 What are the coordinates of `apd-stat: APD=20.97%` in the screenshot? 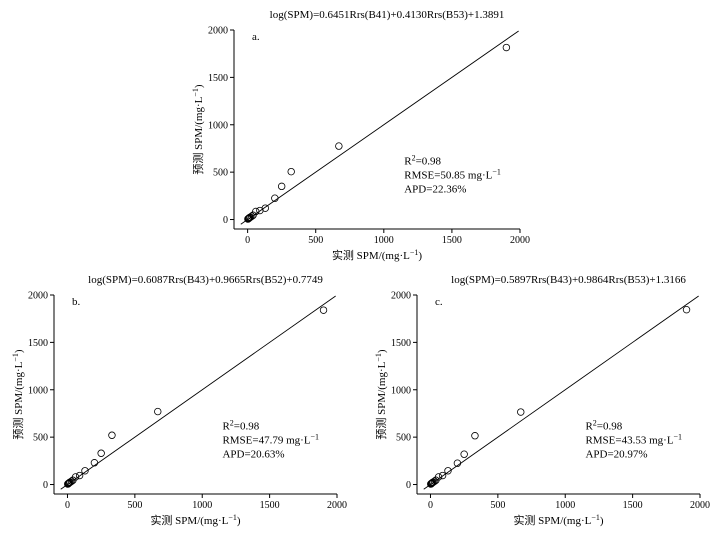 It's located at (616, 455).